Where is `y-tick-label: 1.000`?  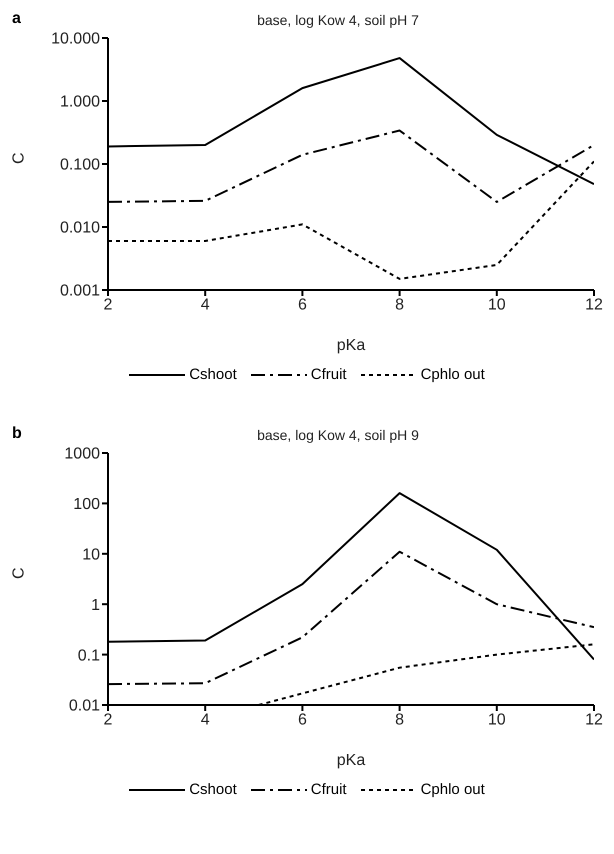 y-tick-label: 1.000 is located at coordinates (80, 102).